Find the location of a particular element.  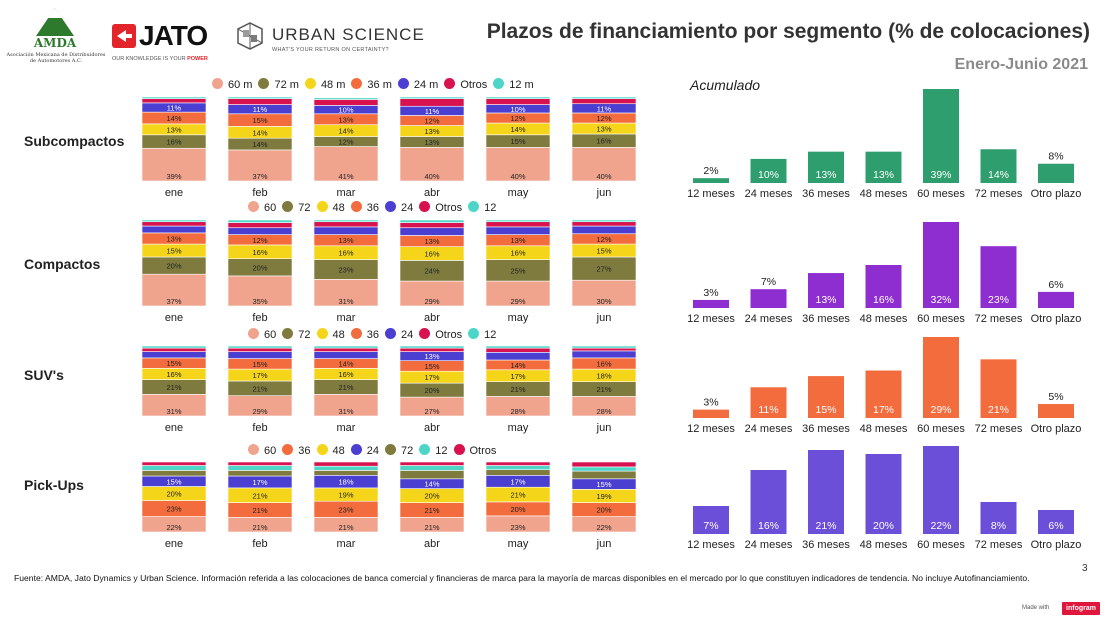

infogram-badge: infogram is located at coordinates (1081, 608).